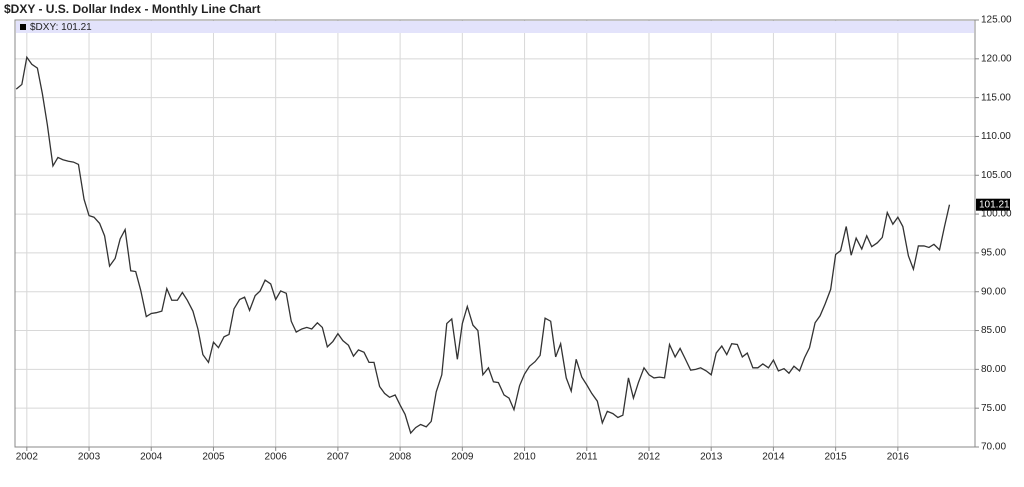 This screenshot has width=1024, height=487. What do you see at coordinates (213, 457) in the screenshot?
I see `x-tick-label: 2005` at bounding box center [213, 457].